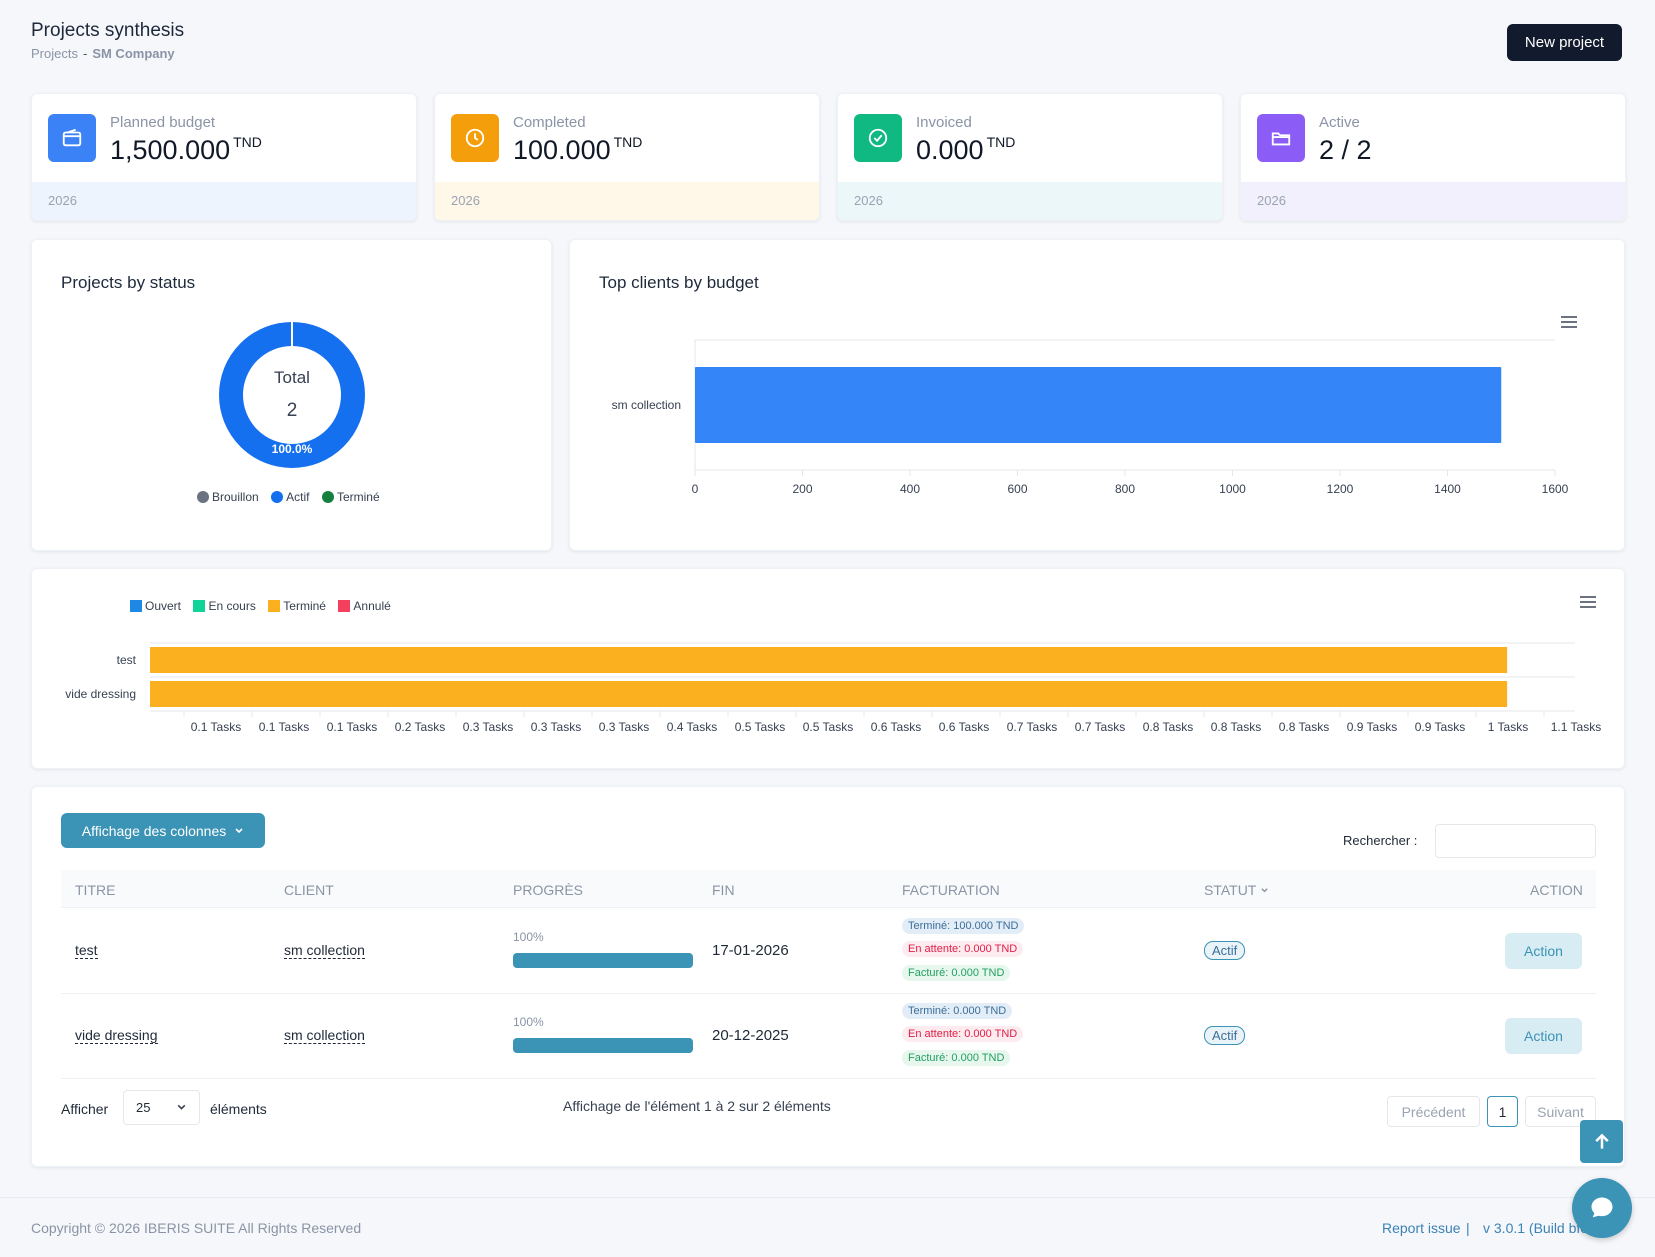 Image resolution: width=1655 pixels, height=1257 pixels. What do you see at coordinates (1447, 489) in the screenshot?
I see `x-tick-label: 1400` at bounding box center [1447, 489].